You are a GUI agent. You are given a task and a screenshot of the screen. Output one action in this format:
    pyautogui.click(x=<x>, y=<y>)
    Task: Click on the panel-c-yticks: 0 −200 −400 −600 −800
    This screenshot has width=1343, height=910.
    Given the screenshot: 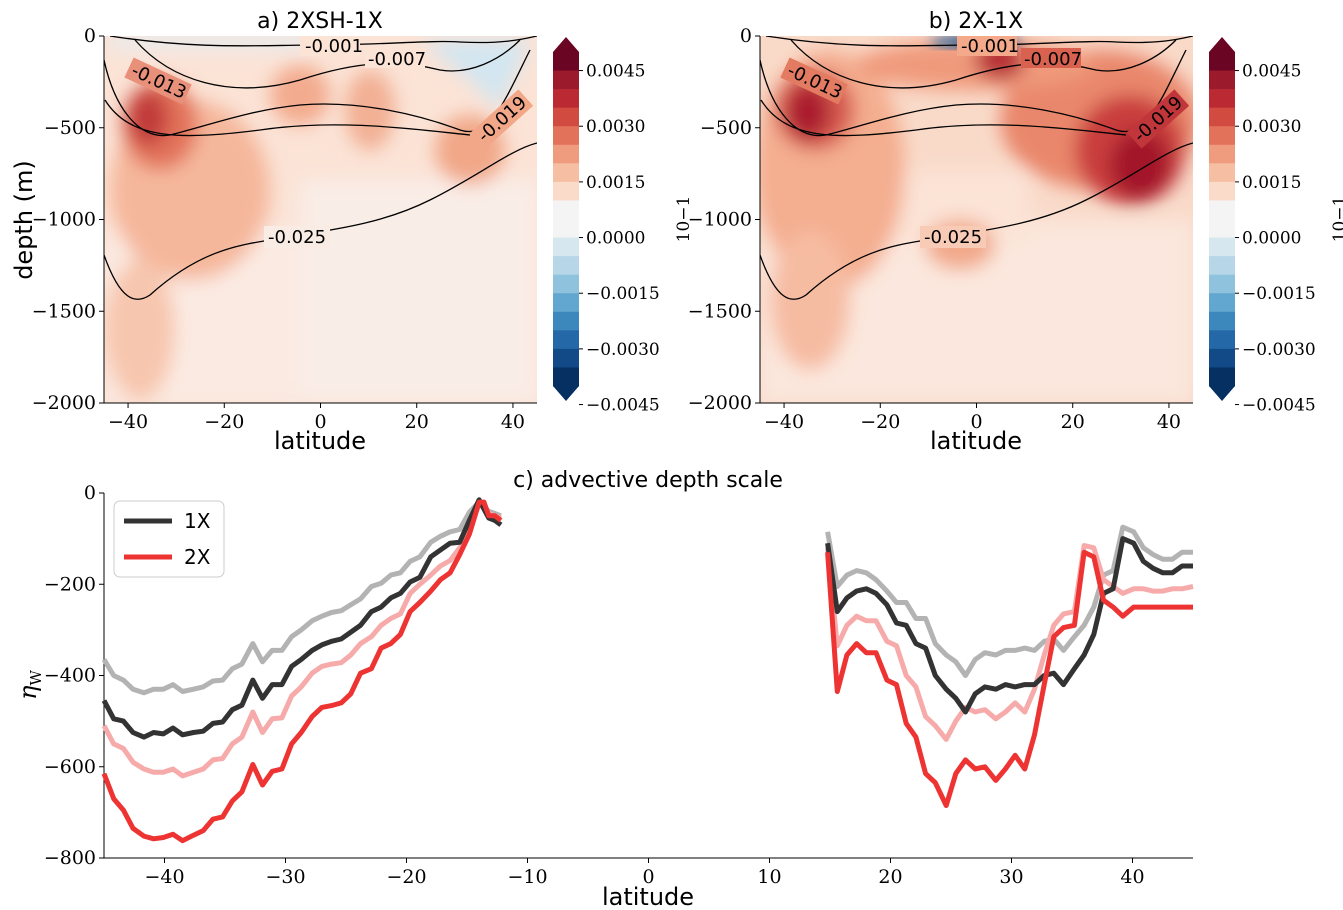 What is the action you would take?
    pyautogui.click(x=74, y=675)
    